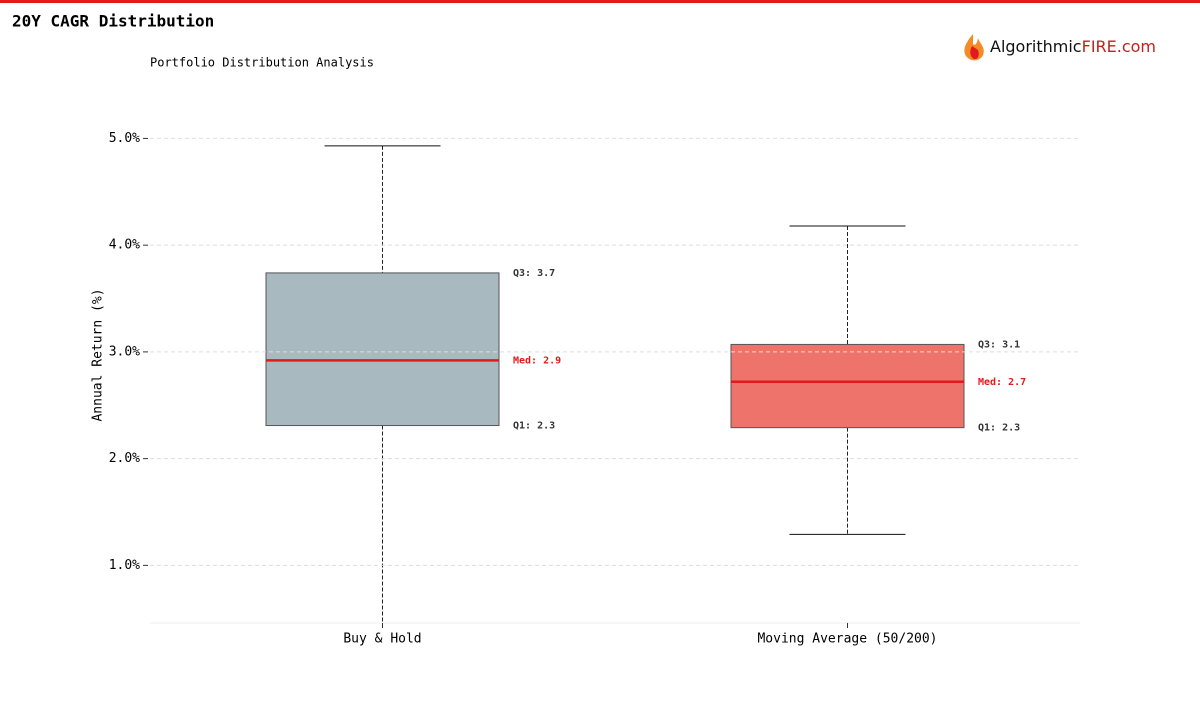  What do you see at coordinates (124, 138) in the screenshot?
I see `y-tick-label: 5.0%` at bounding box center [124, 138].